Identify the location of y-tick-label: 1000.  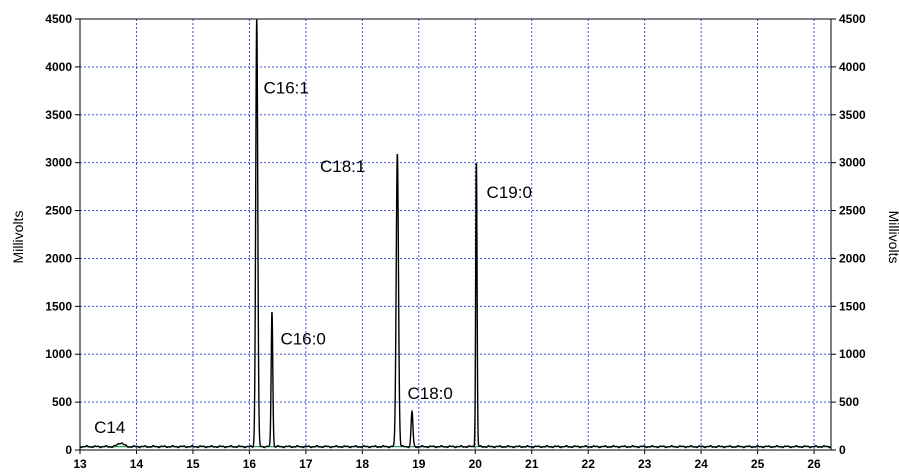
(58, 354).